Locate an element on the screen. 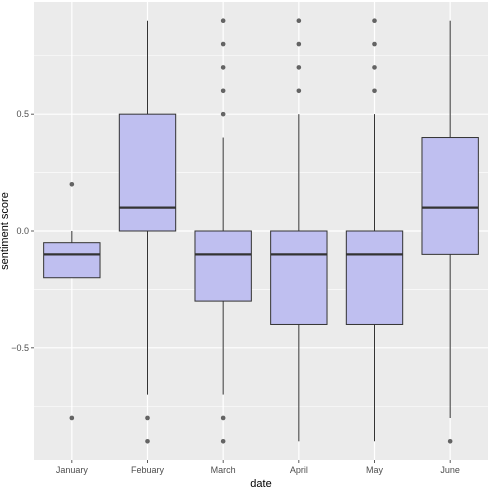 This screenshot has width=490, height=488. x-tick-label: April is located at coordinates (299, 470).